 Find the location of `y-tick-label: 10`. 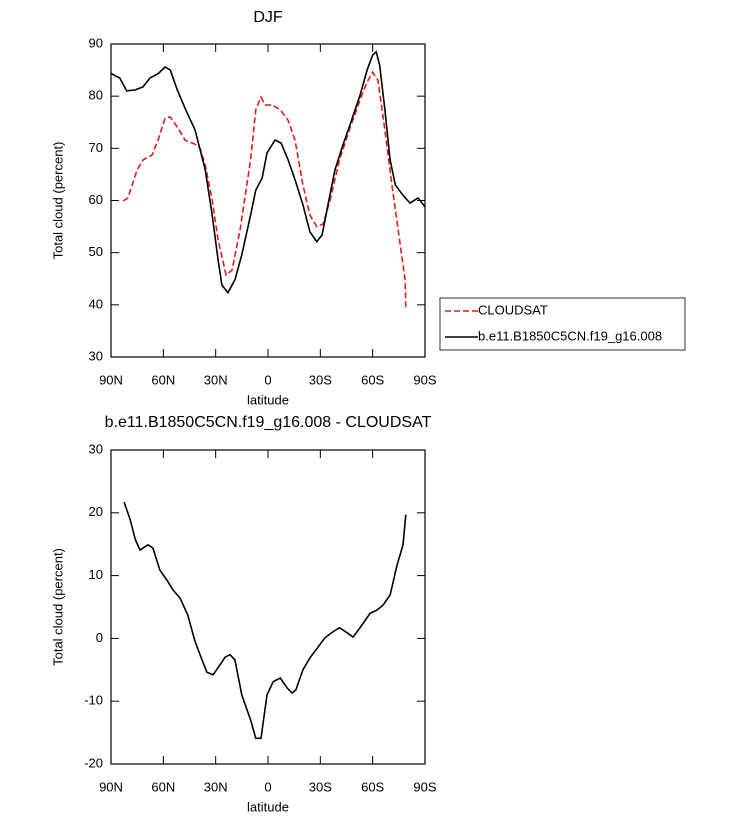

y-tick-label: 10 is located at coordinates (96, 574).